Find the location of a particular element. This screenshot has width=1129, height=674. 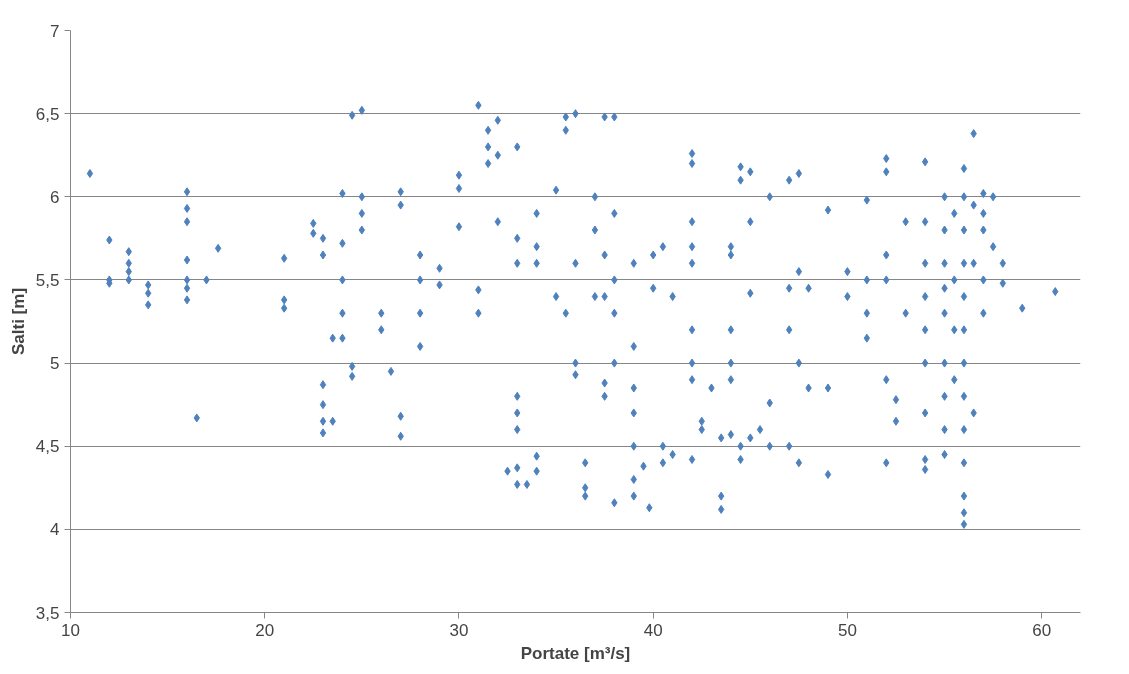

x-tick-label: 40 is located at coordinates (653, 630).